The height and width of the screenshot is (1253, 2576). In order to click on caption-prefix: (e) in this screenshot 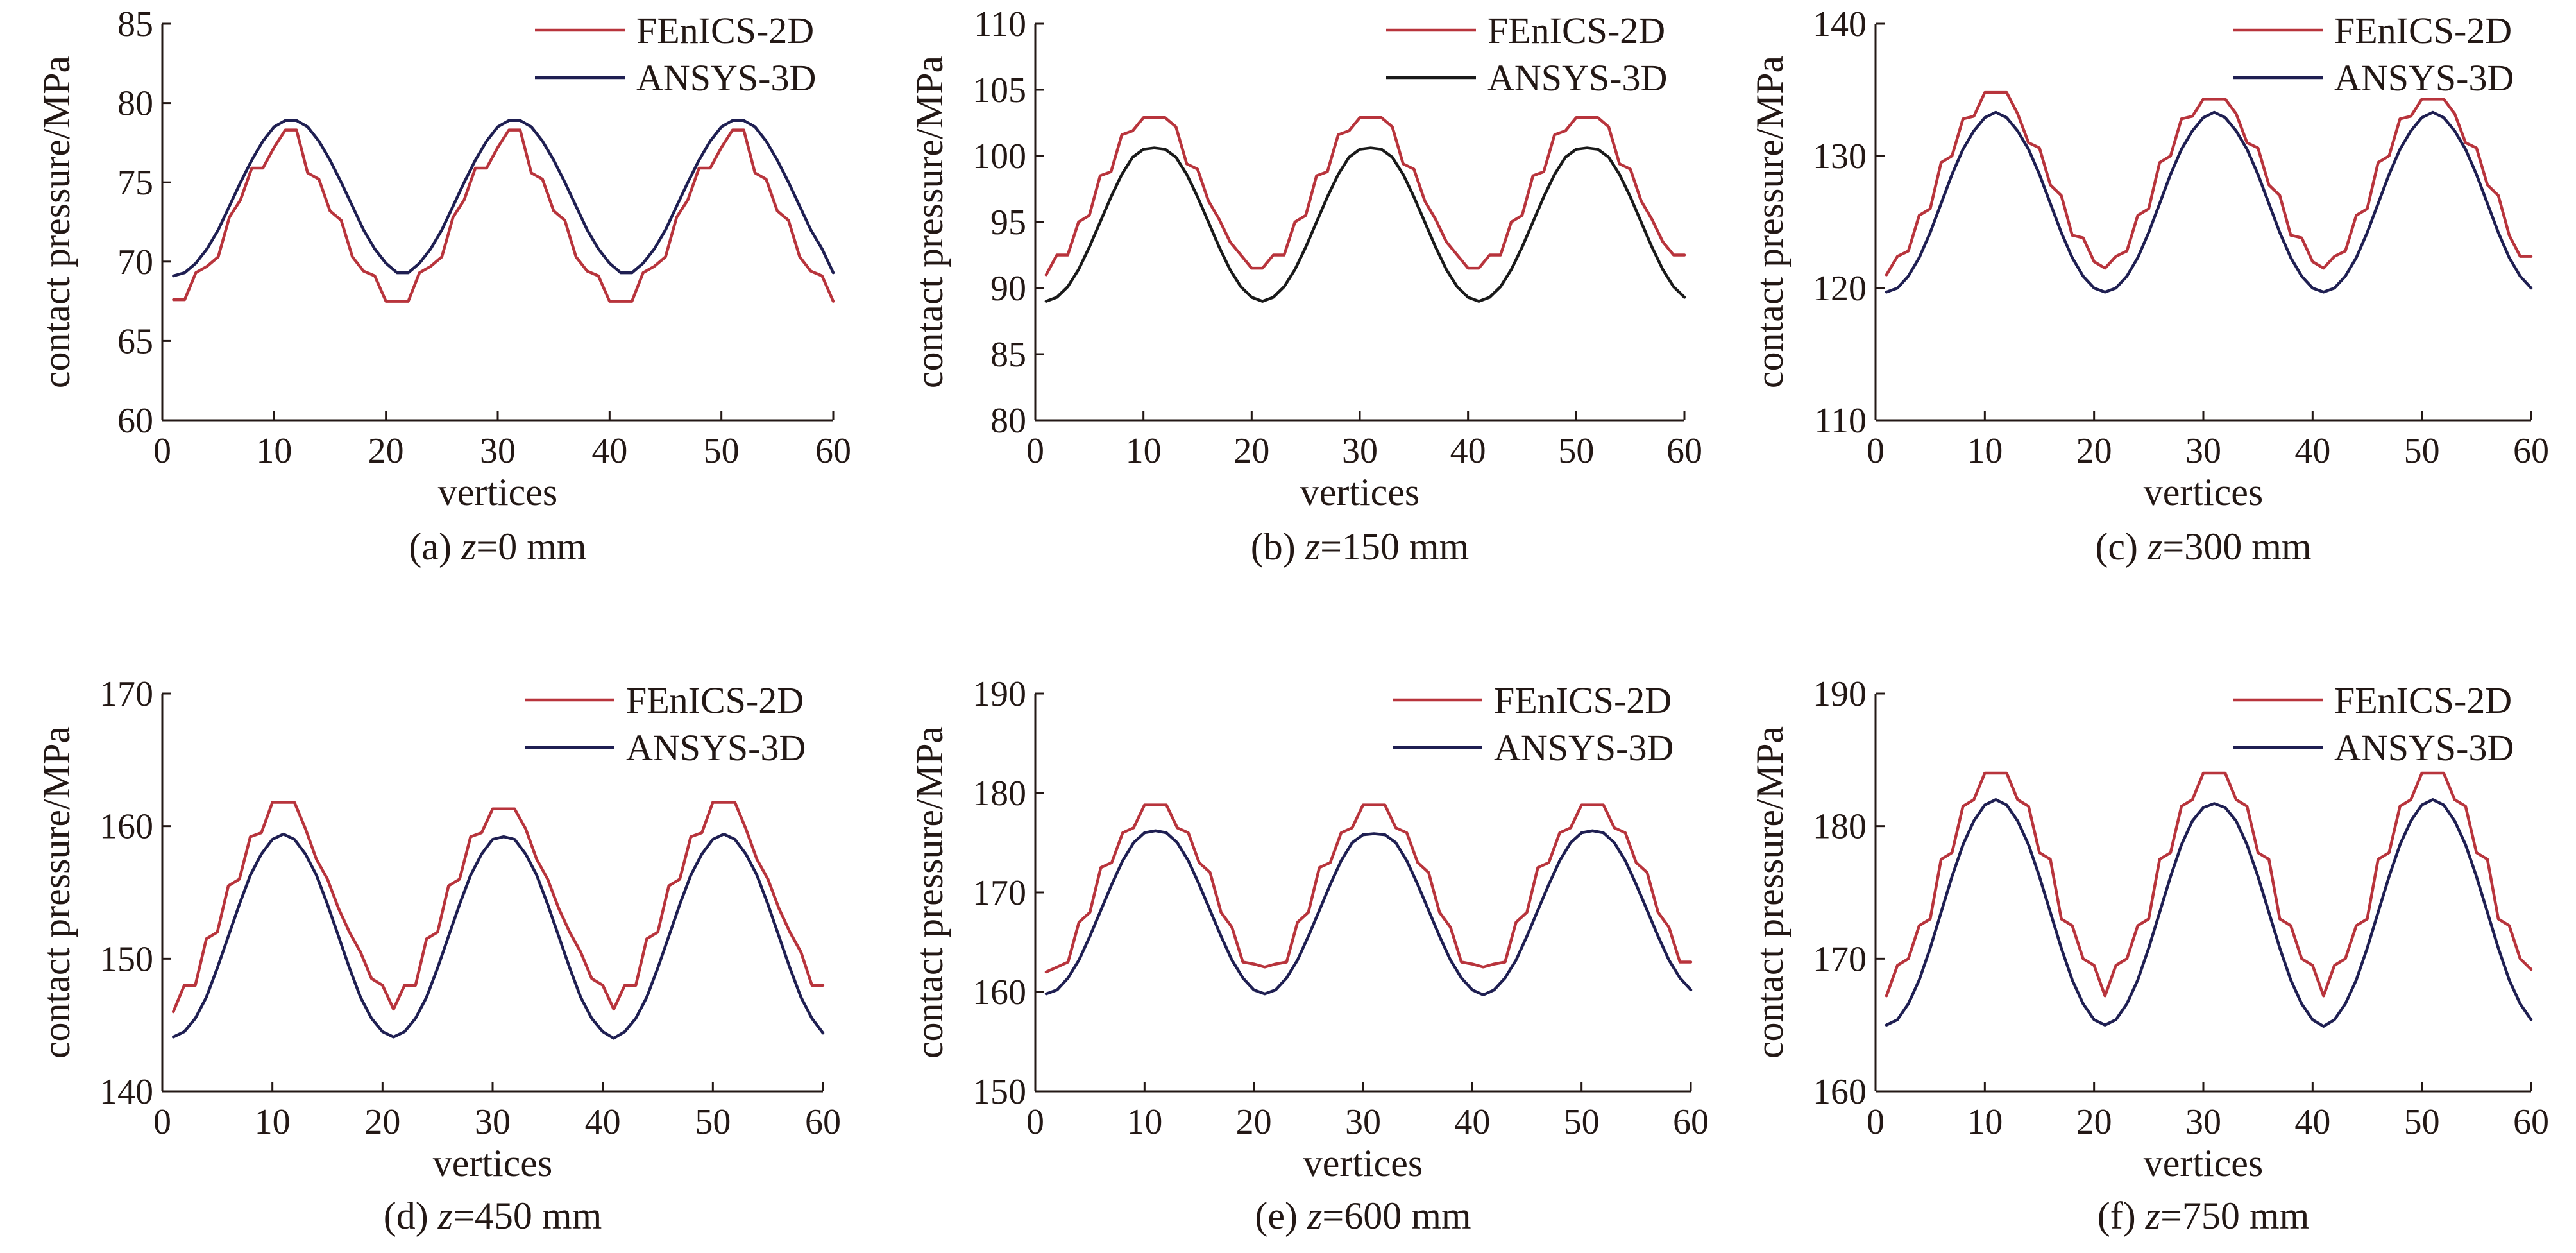, I will do `click(1281, 1216)`.